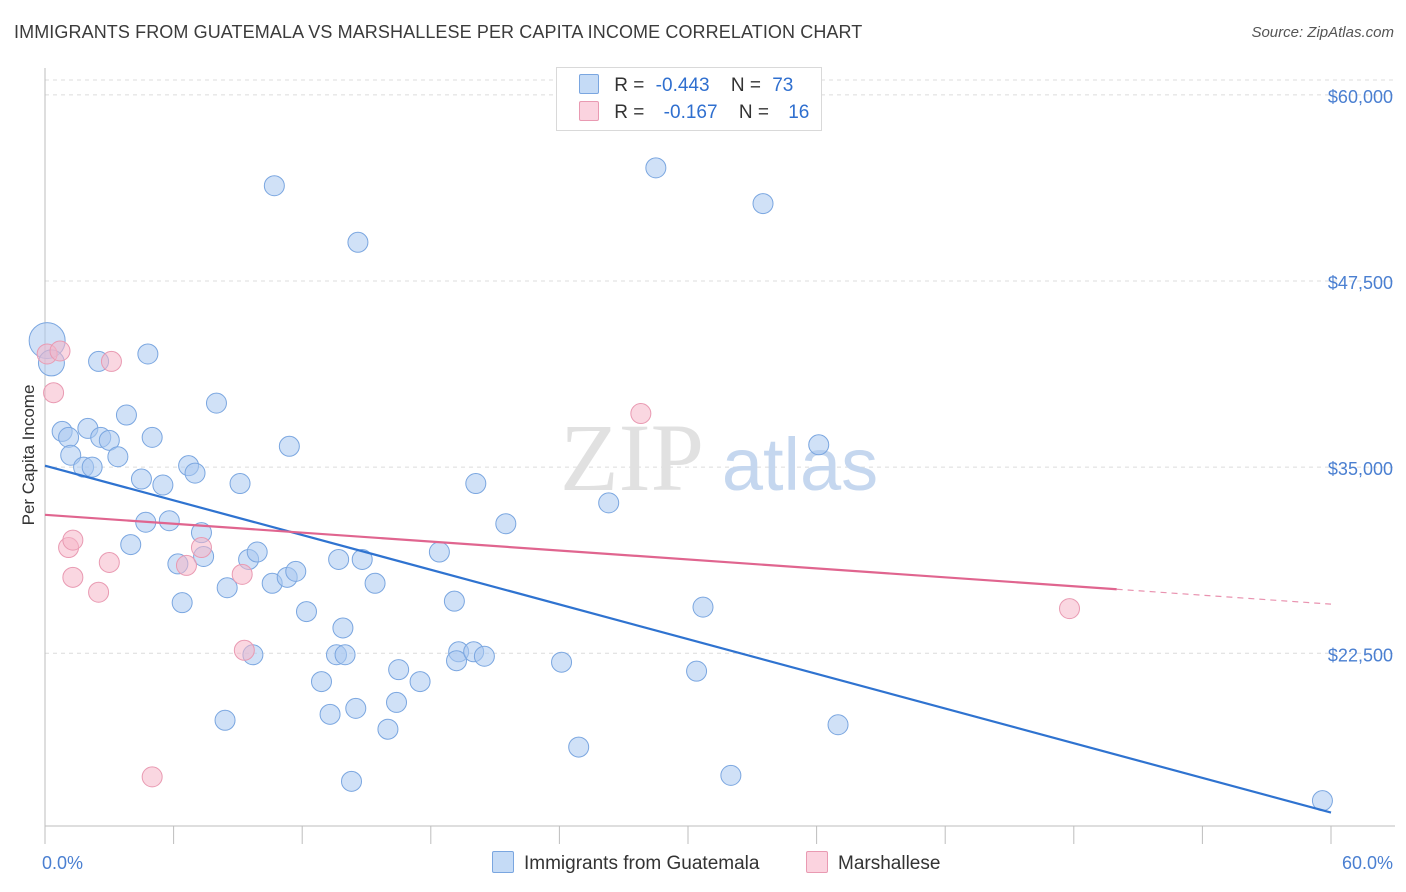 Image resolution: width=1406 pixels, height=892 pixels. What do you see at coordinates (1224, 596) in the screenshot?
I see `marshallese-trend-extension` at bounding box center [1224, 596].